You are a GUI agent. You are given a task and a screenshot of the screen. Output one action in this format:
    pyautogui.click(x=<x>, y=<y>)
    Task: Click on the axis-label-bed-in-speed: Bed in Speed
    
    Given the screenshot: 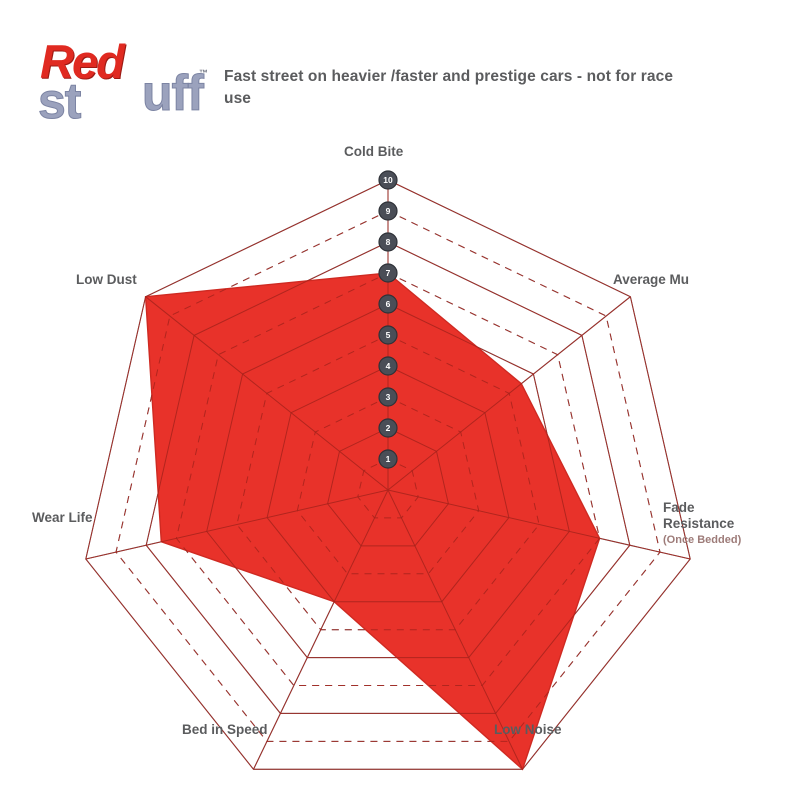 What is the action you would take?
    pyautogui.click(x=225, y=729)
    